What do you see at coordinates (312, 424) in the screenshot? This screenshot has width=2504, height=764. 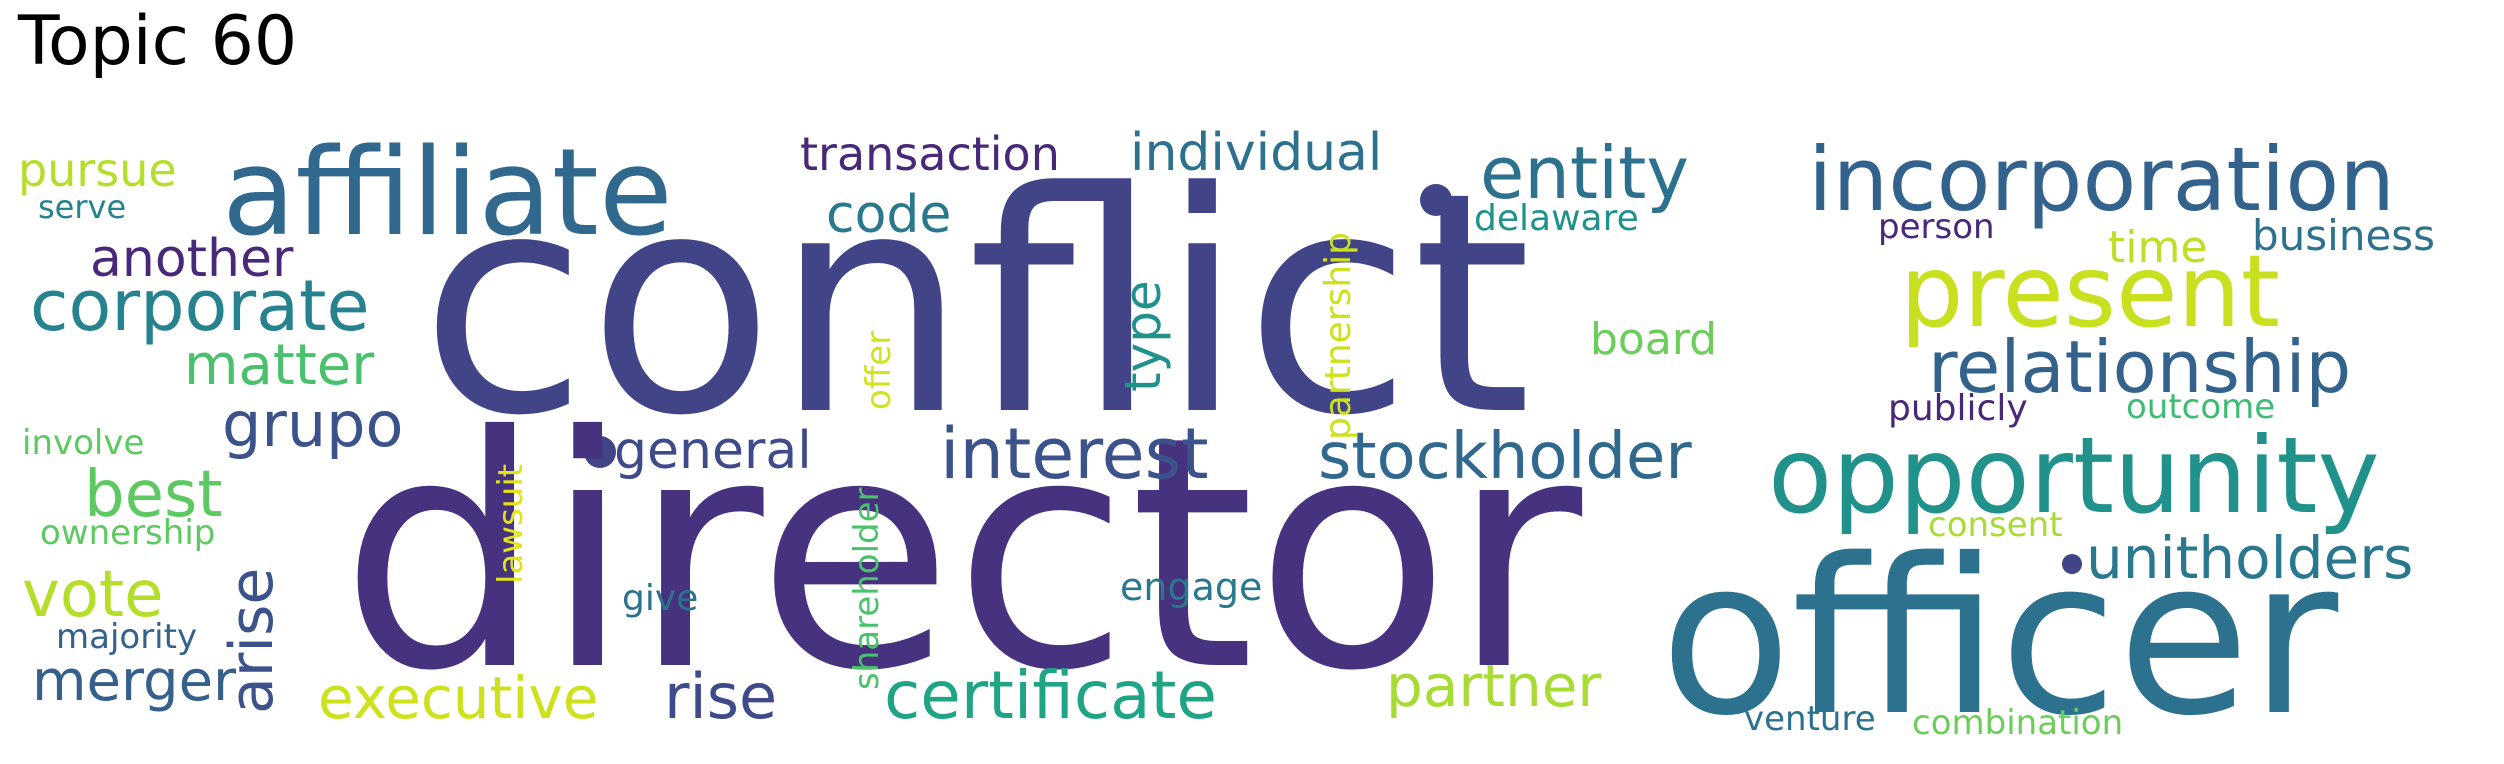 I see `cloud-word-grupo: grupo` at bounding box center [312, 424].